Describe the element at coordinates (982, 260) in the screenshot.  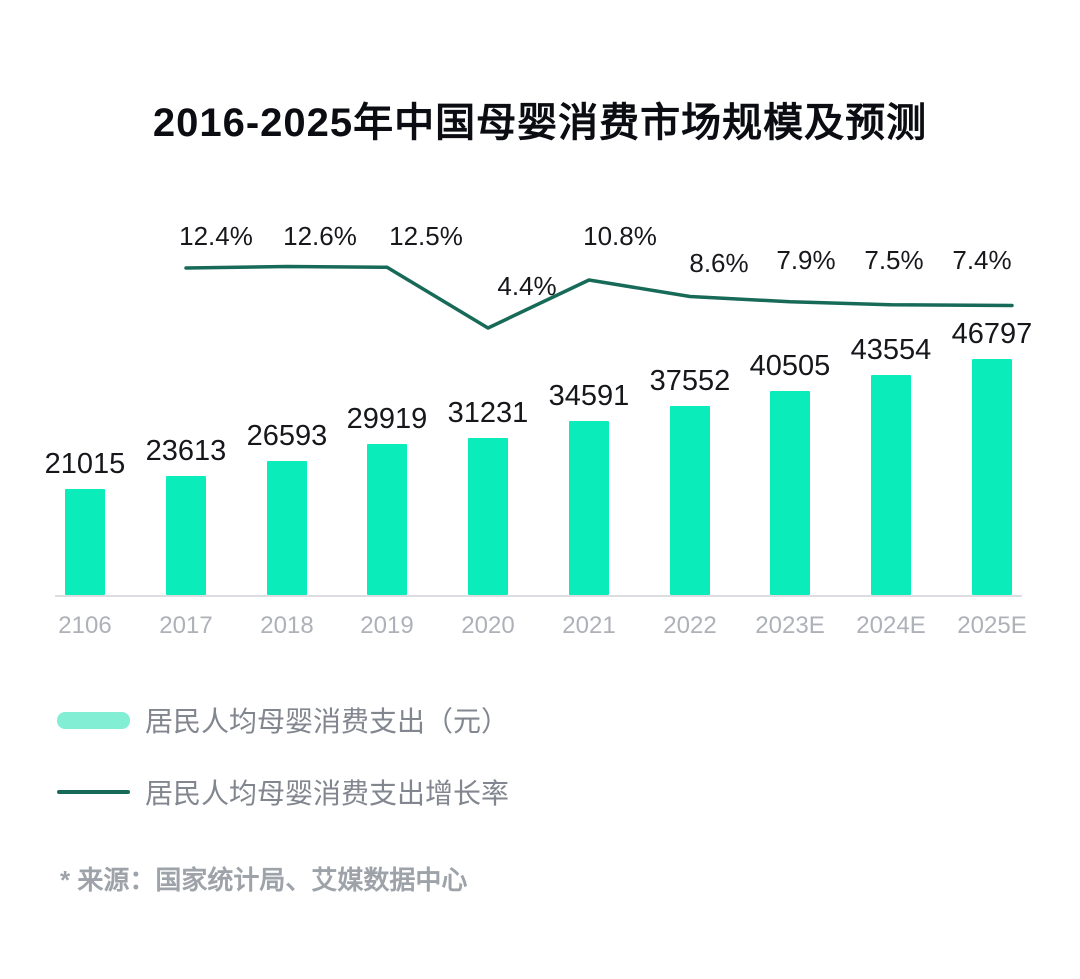
I see `growth-rate-label: 7.4%` at that location.